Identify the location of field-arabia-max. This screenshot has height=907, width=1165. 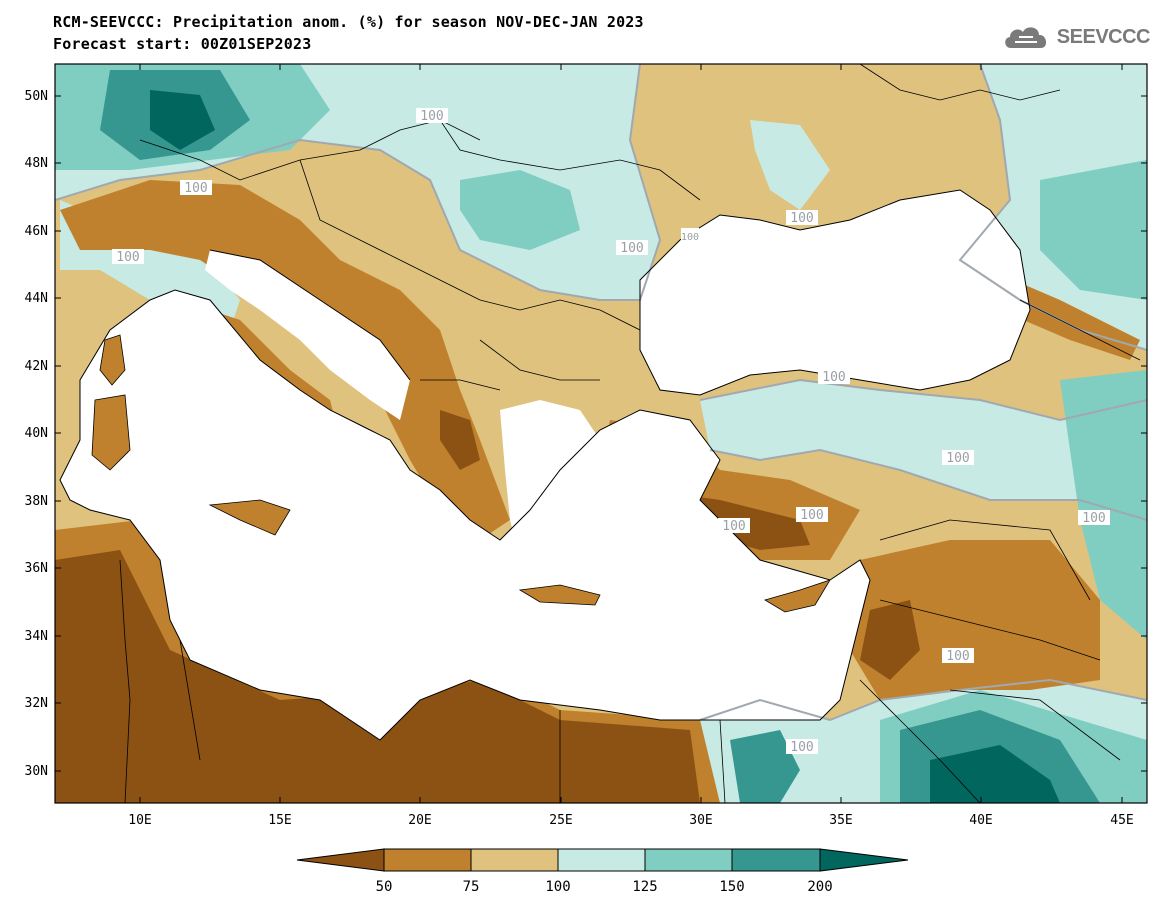
(995, 774).